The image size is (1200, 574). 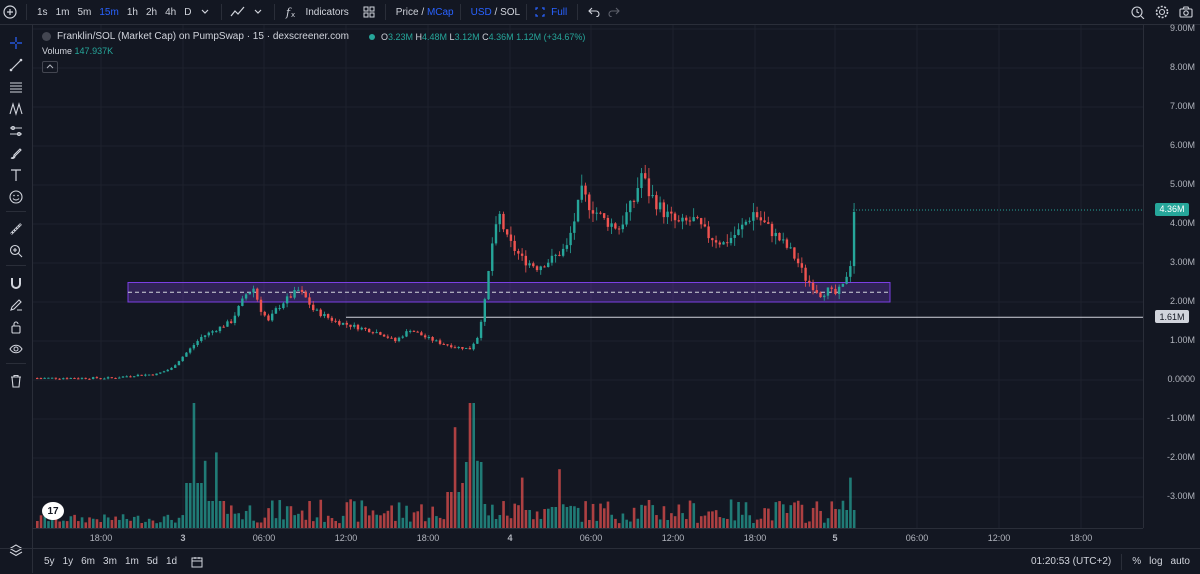 I want to click on range-3m: 3m, so click(x=110, y=561).